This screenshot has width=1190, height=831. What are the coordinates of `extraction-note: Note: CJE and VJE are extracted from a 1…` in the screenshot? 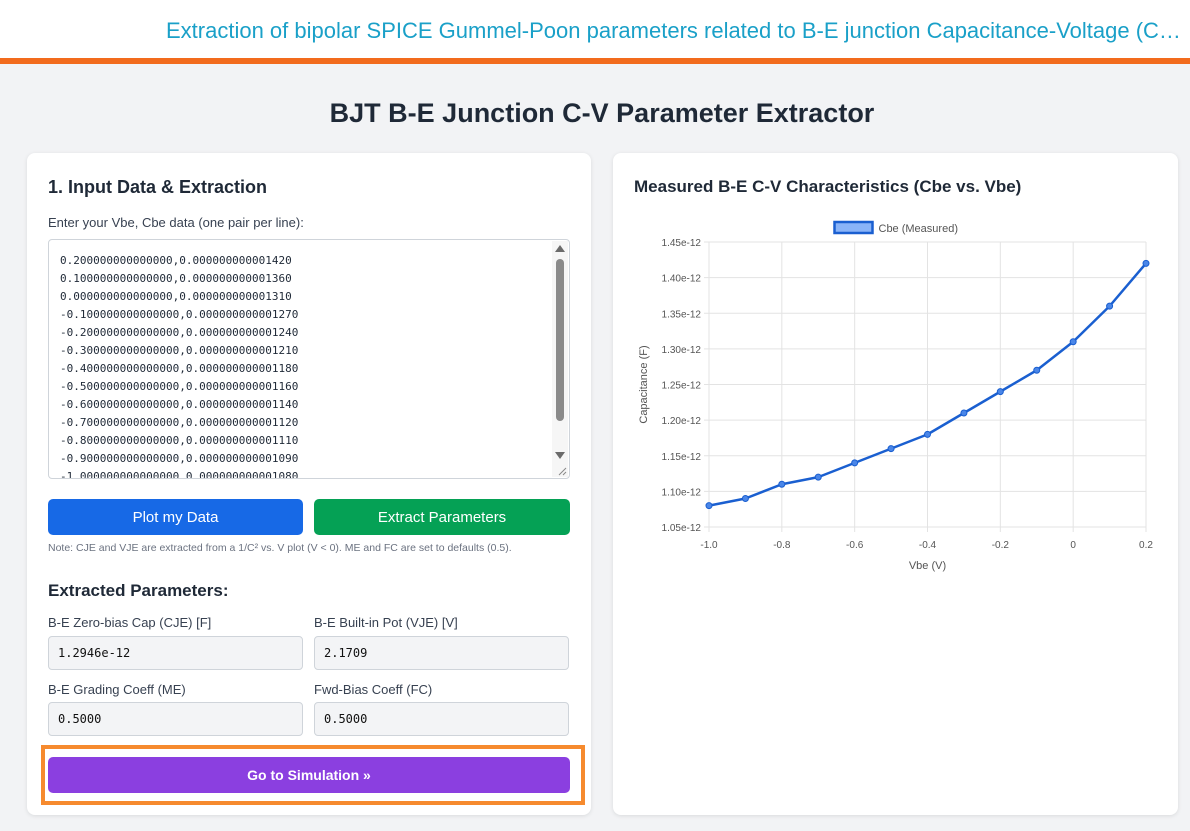 It's located at (280, 548).